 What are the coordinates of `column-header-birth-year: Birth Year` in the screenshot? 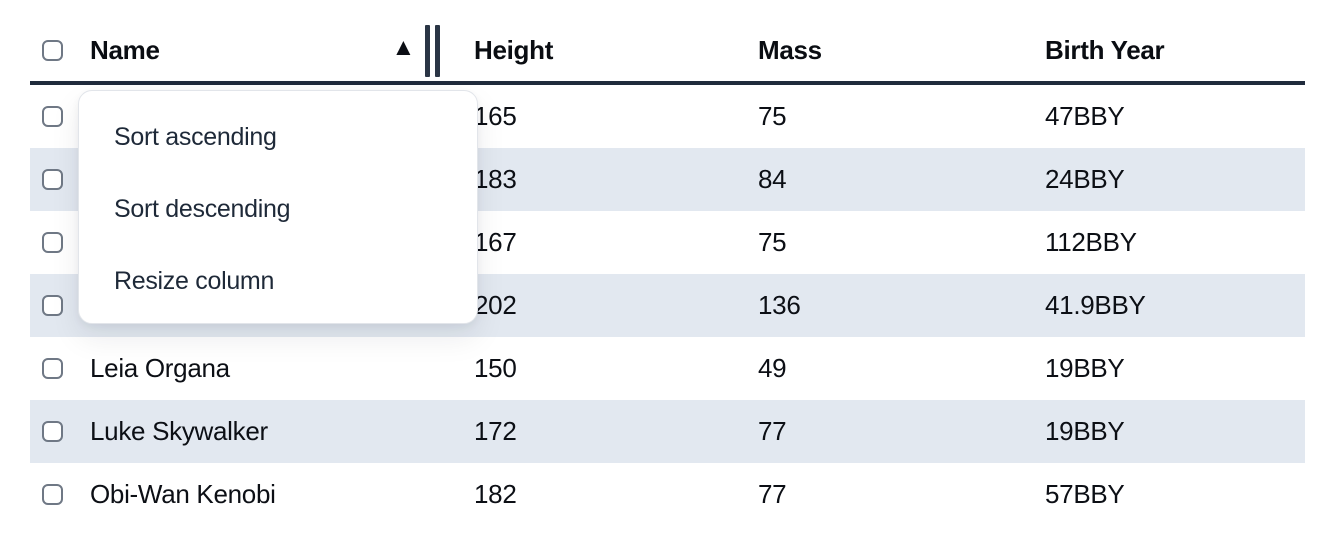 It's located at (1160, 40).